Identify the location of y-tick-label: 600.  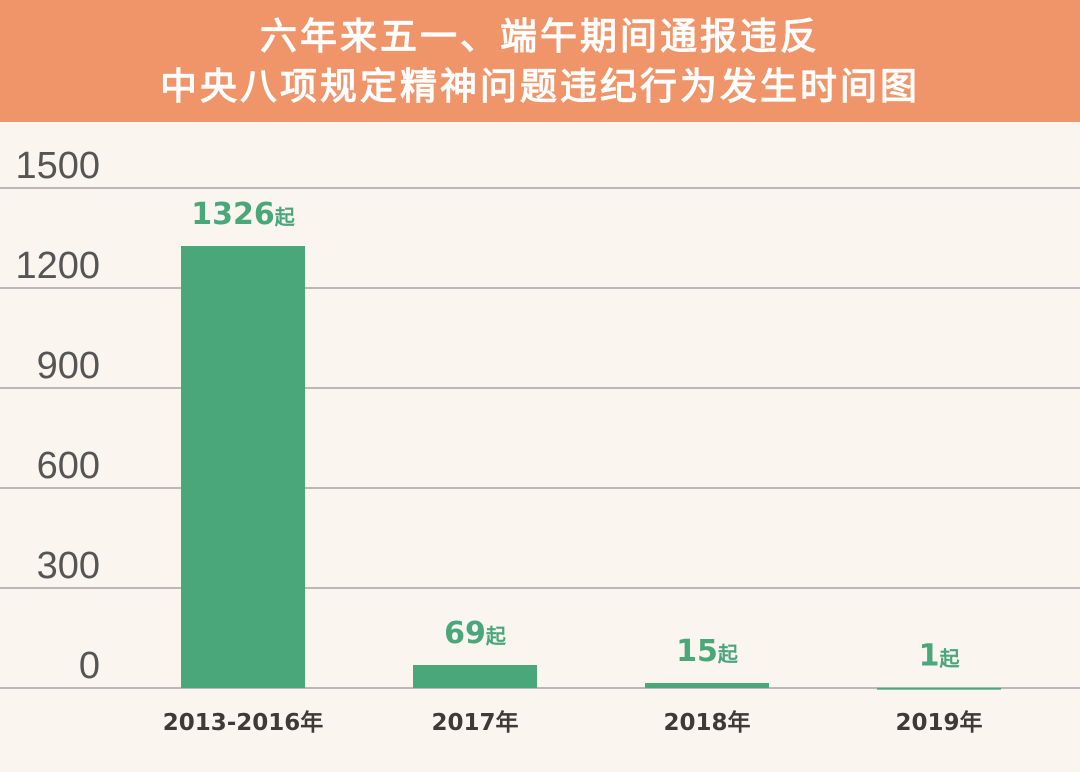
(68, 466).